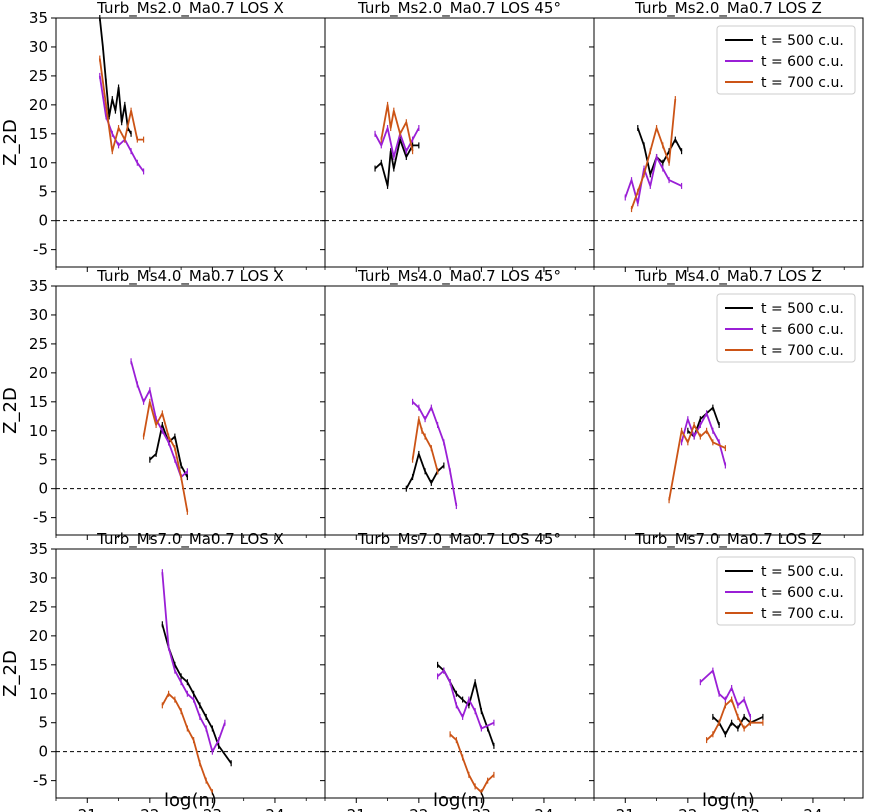 The image size is (872, 812). I want to click on panel-title: Turb_Ms4.0_Ma0.7 LOS X, so click(190, 276).